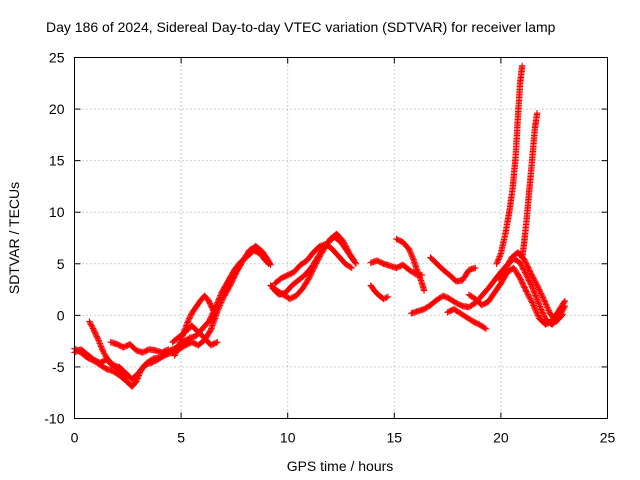 The height and width of the screenshot is (480, 640). Describe the element at coordinates (395, 438) in the screenshot. I see `x-tick-label: 15` at that location.